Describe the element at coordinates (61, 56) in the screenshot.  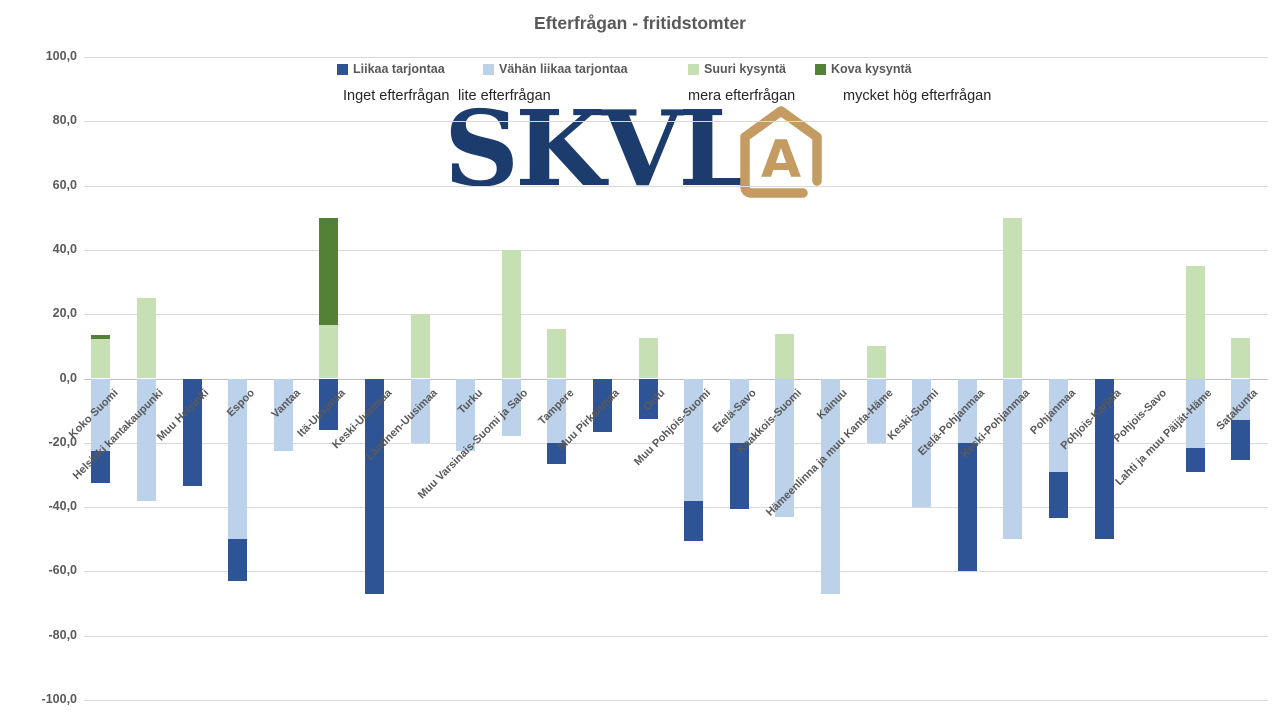
I see `y-axis-tick-label: 100,0` at that location.